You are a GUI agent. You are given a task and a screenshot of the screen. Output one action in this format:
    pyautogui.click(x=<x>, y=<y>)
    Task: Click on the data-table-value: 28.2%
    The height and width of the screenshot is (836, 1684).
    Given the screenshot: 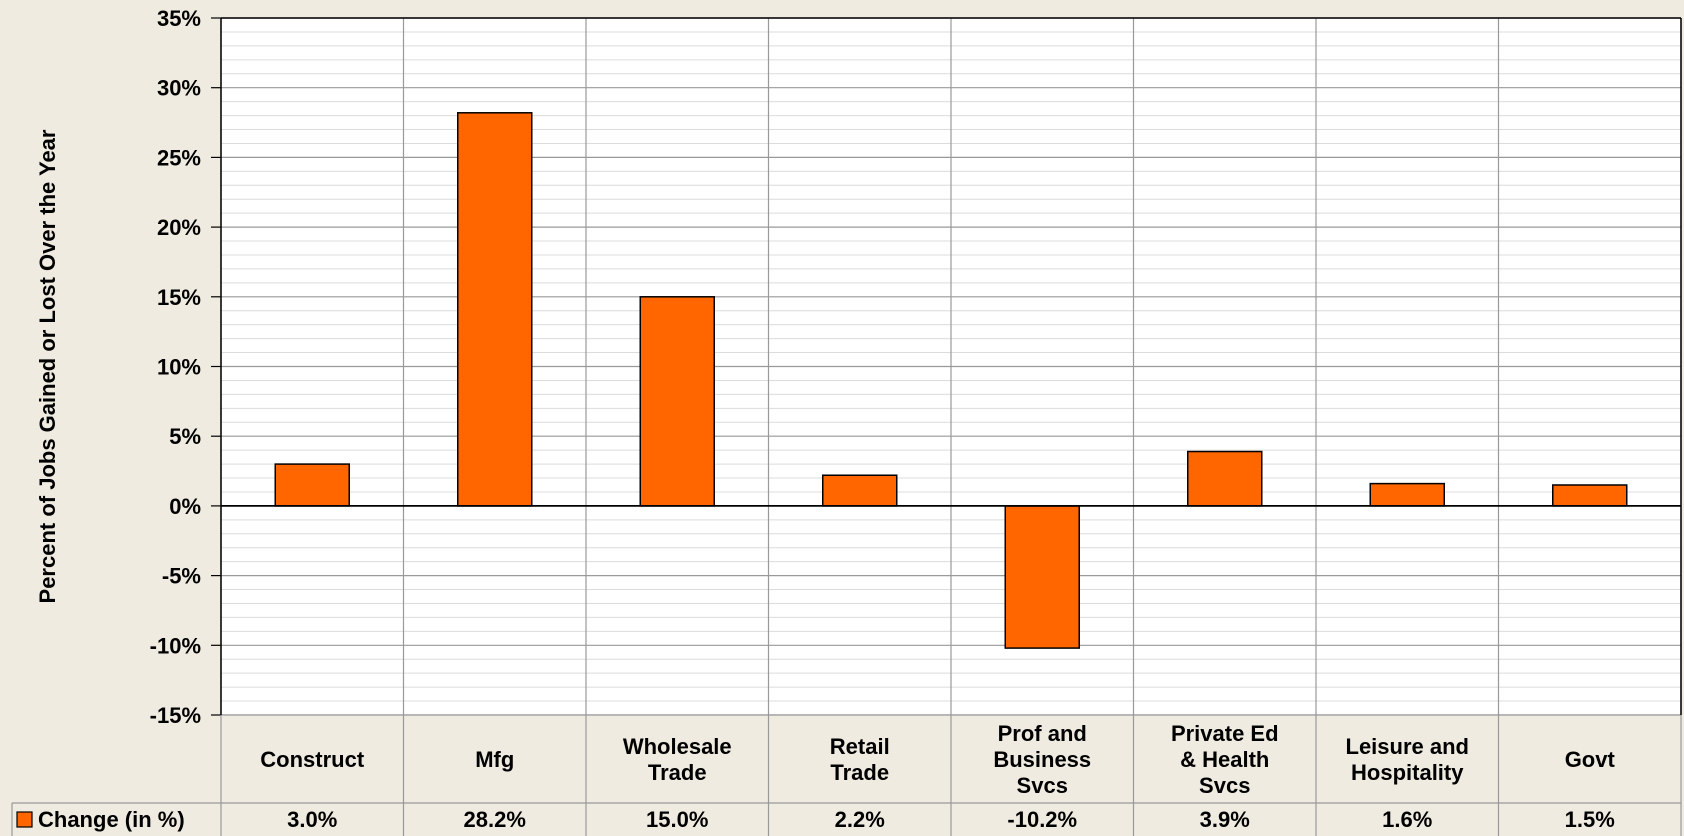 What is the action you would take?
    pyautogui.click(x=495, y=819)
    